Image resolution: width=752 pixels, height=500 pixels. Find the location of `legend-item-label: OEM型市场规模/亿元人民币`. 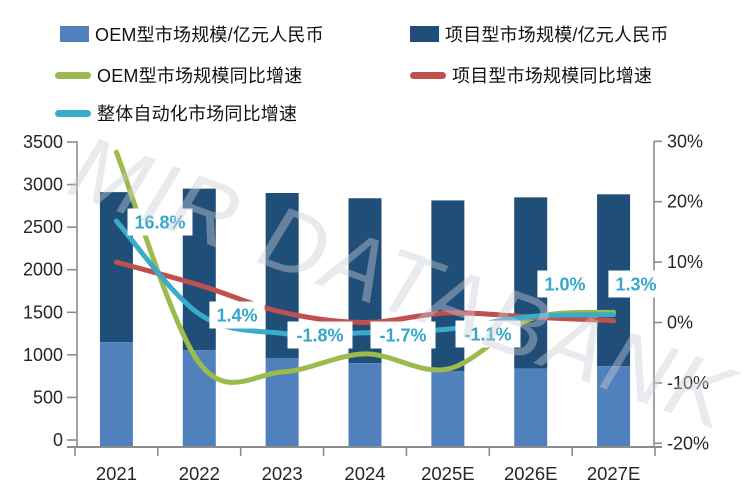

legend-item-label: OEM型市场规模/亿元人民币 is located at coordinates (209, 35).